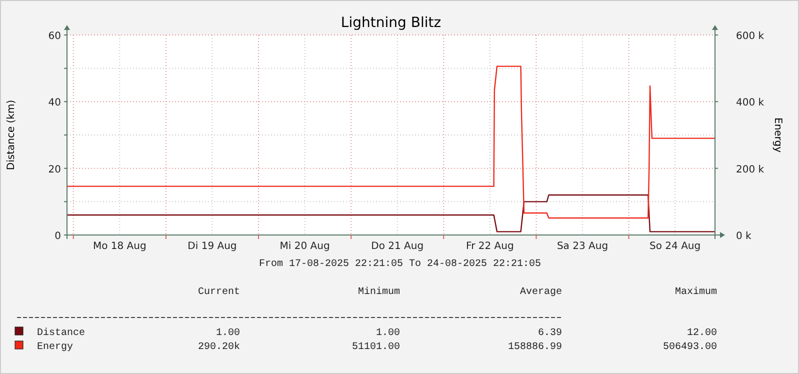 The image size is (799, 374). Describe the element at coordinates (550, 333) in the screenshot. I see `text: 6.39` at that location.